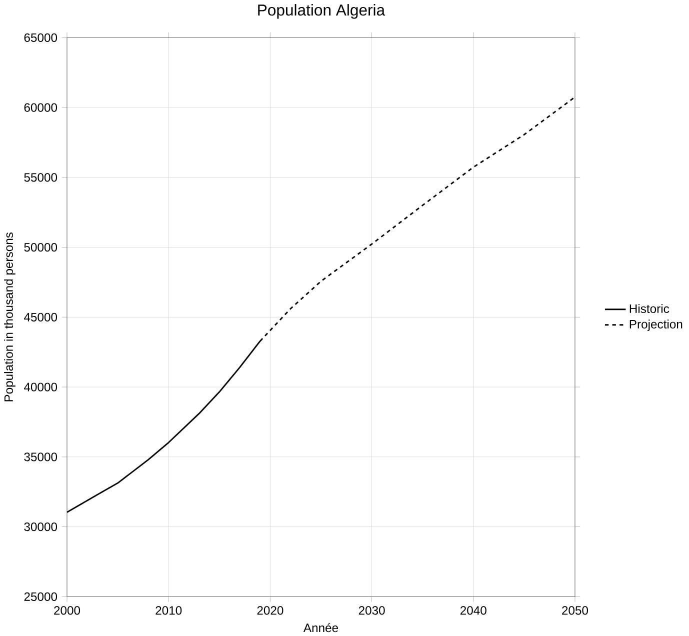 The width and height of the screenshot is (689, 636). What do you see at coordinates (10, 317) in the screenshot?
I see `y-axis-title: Population in thousand persons` at bounding box center [10, 317].